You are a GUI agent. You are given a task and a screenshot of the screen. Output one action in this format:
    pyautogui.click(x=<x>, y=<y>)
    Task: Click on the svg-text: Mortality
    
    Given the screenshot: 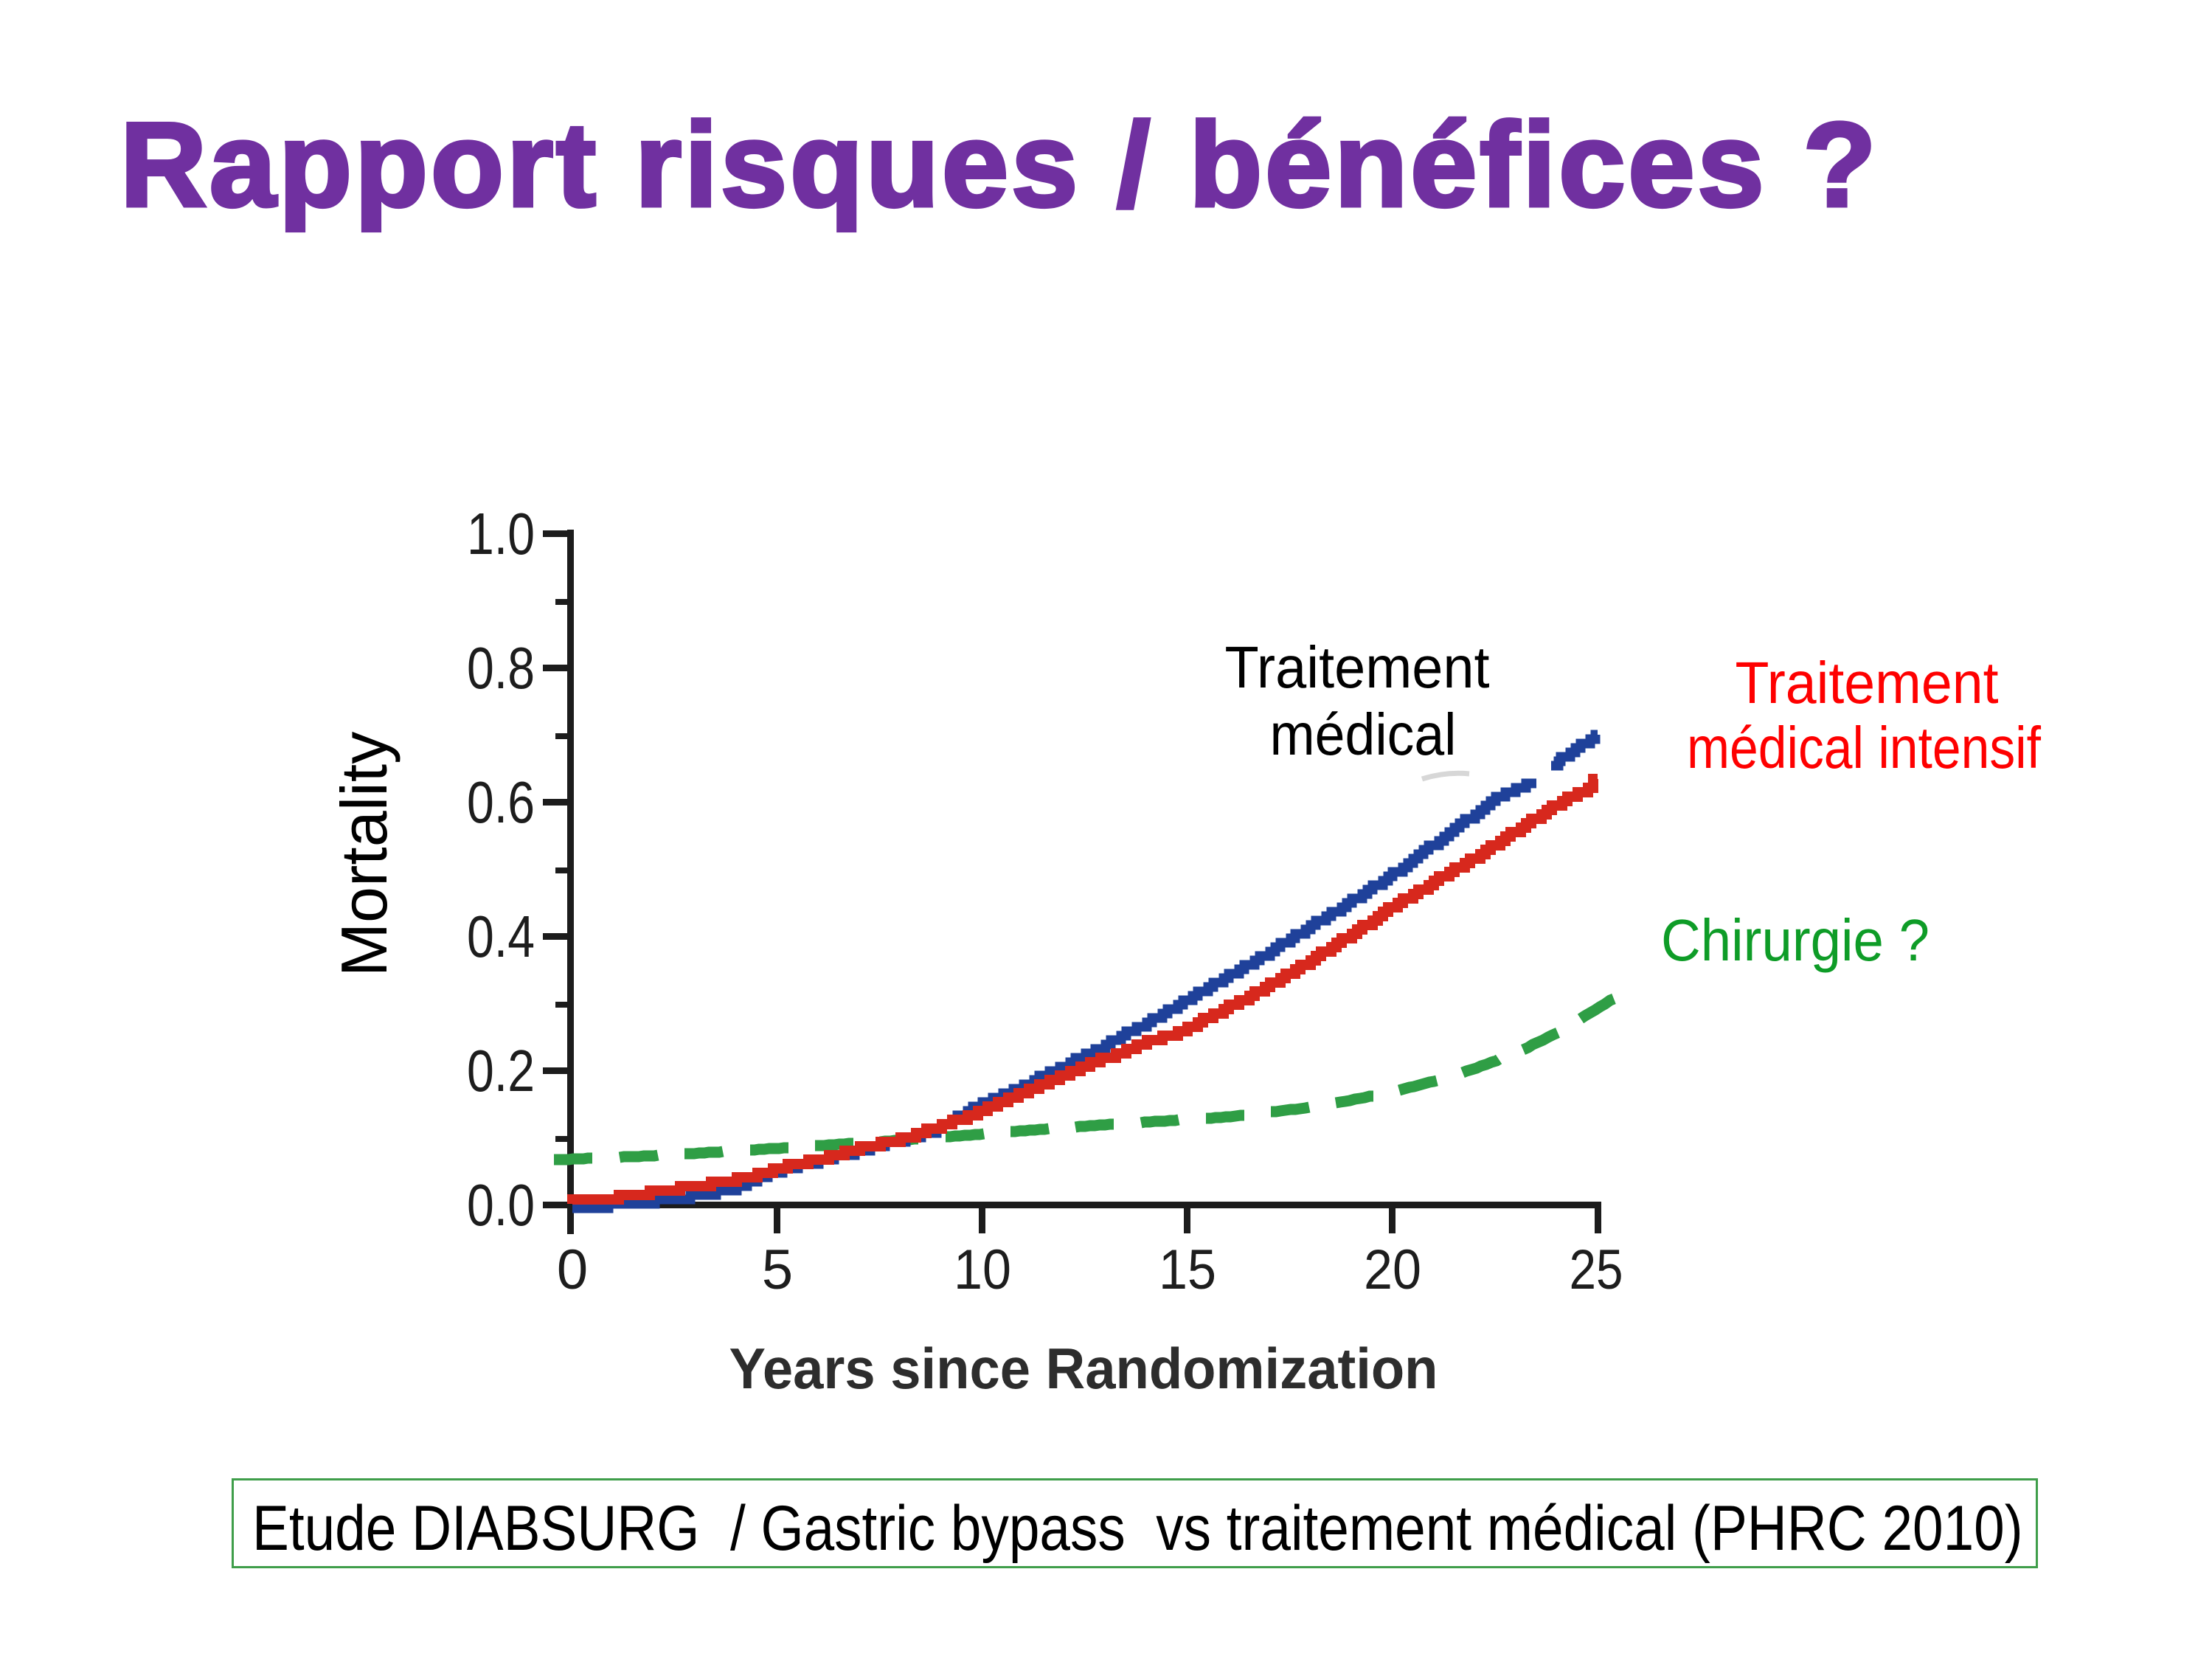 What is the action you would take?
    pyautogui.click(x=364, y=855)
    